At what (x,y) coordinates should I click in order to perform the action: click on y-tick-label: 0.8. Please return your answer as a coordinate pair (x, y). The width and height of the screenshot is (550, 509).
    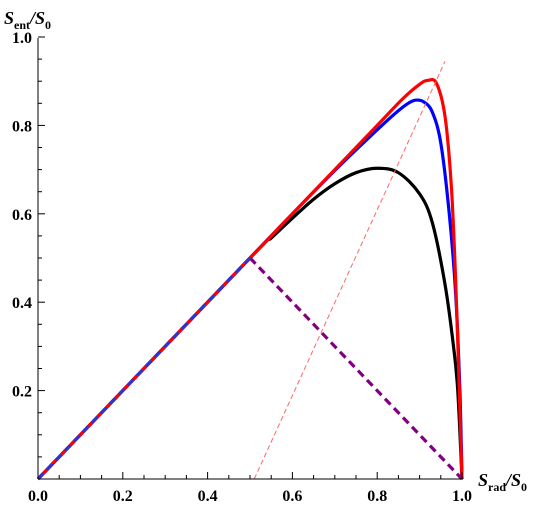
    Looking at the image, I should click on (22, 126).